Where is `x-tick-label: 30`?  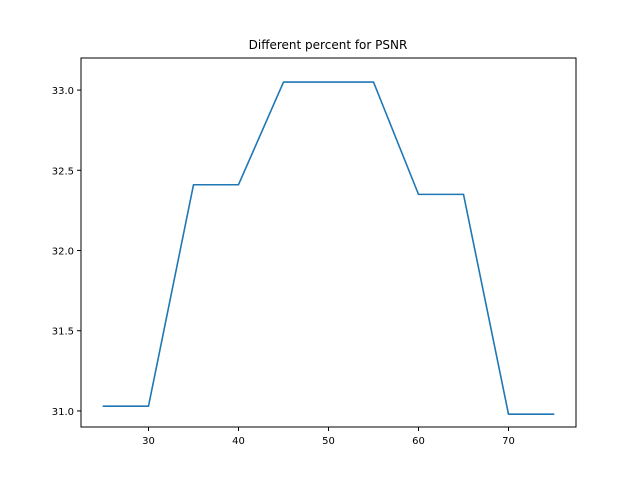
x-tick-label: 30 is located at coordinates (148, 441).